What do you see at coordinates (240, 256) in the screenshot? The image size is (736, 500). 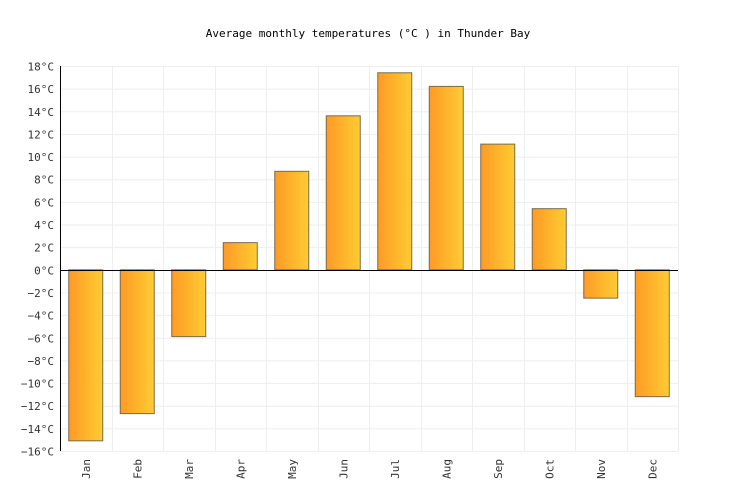 I see `bar-apr` at bounding box center [240, 256].